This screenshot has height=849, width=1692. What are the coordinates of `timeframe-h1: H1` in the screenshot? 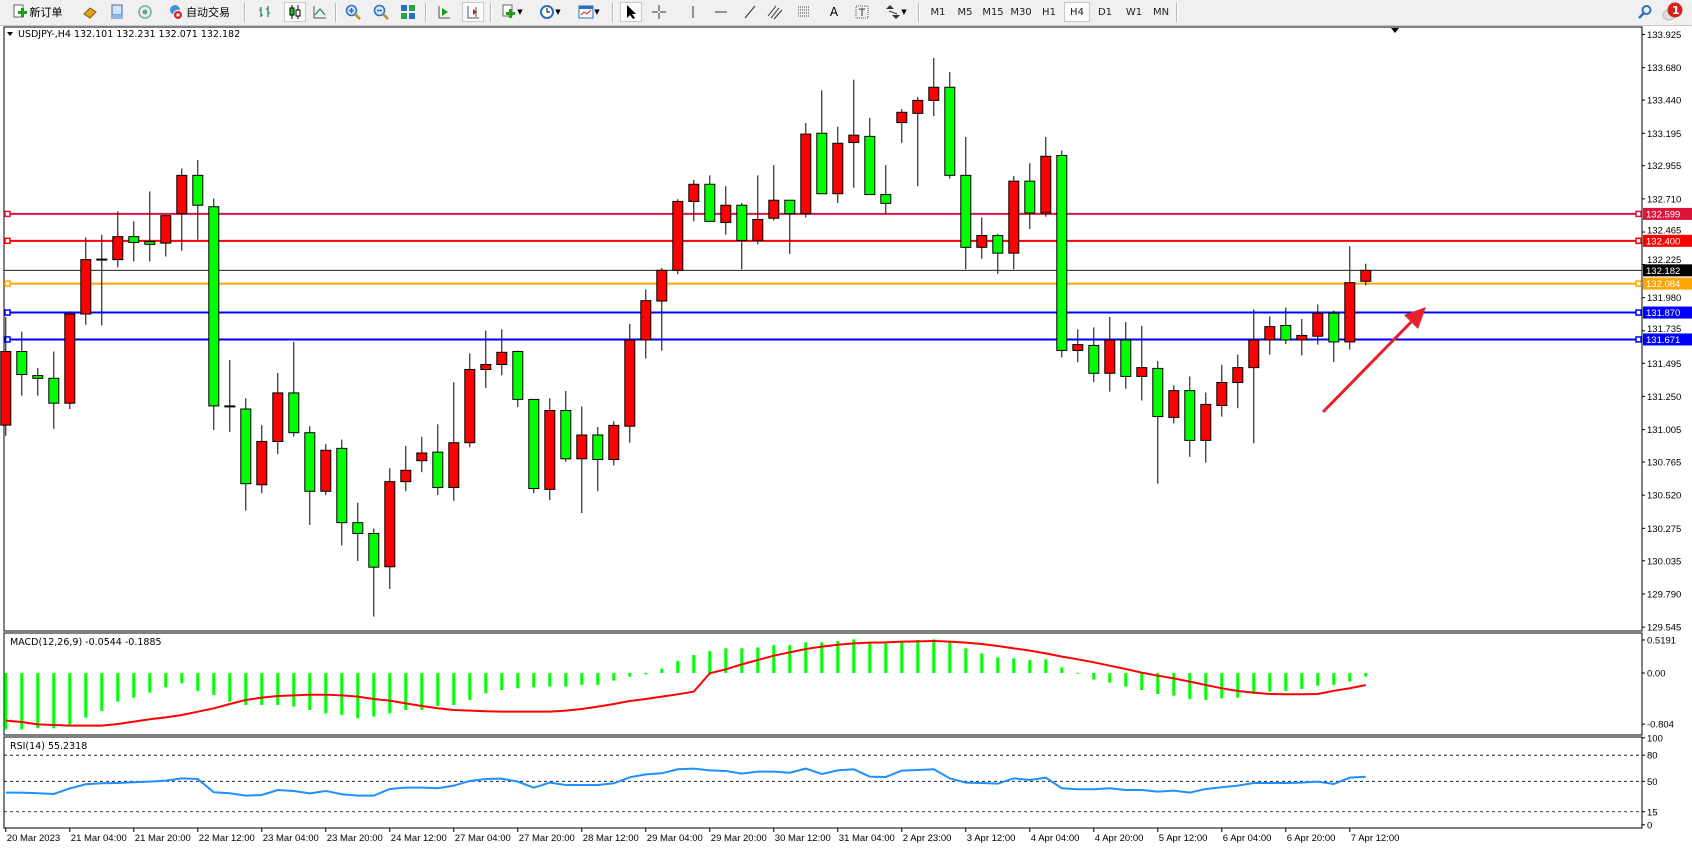 It's located at (1049, 12).